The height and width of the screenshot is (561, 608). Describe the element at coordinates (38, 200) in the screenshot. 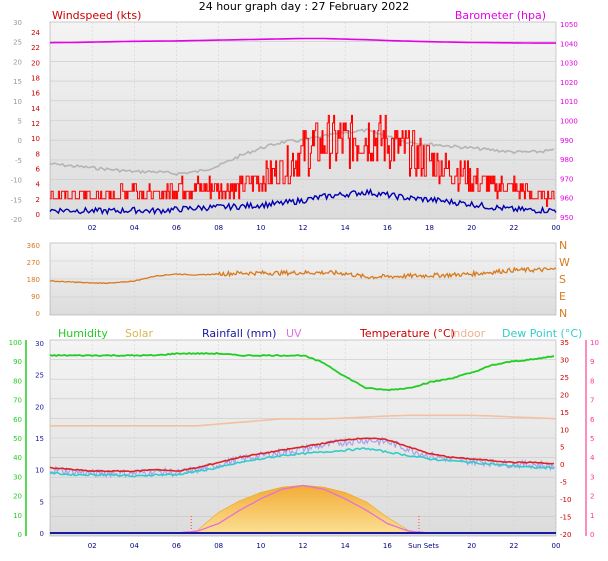

I see `y-tick-label: 2` at that location.